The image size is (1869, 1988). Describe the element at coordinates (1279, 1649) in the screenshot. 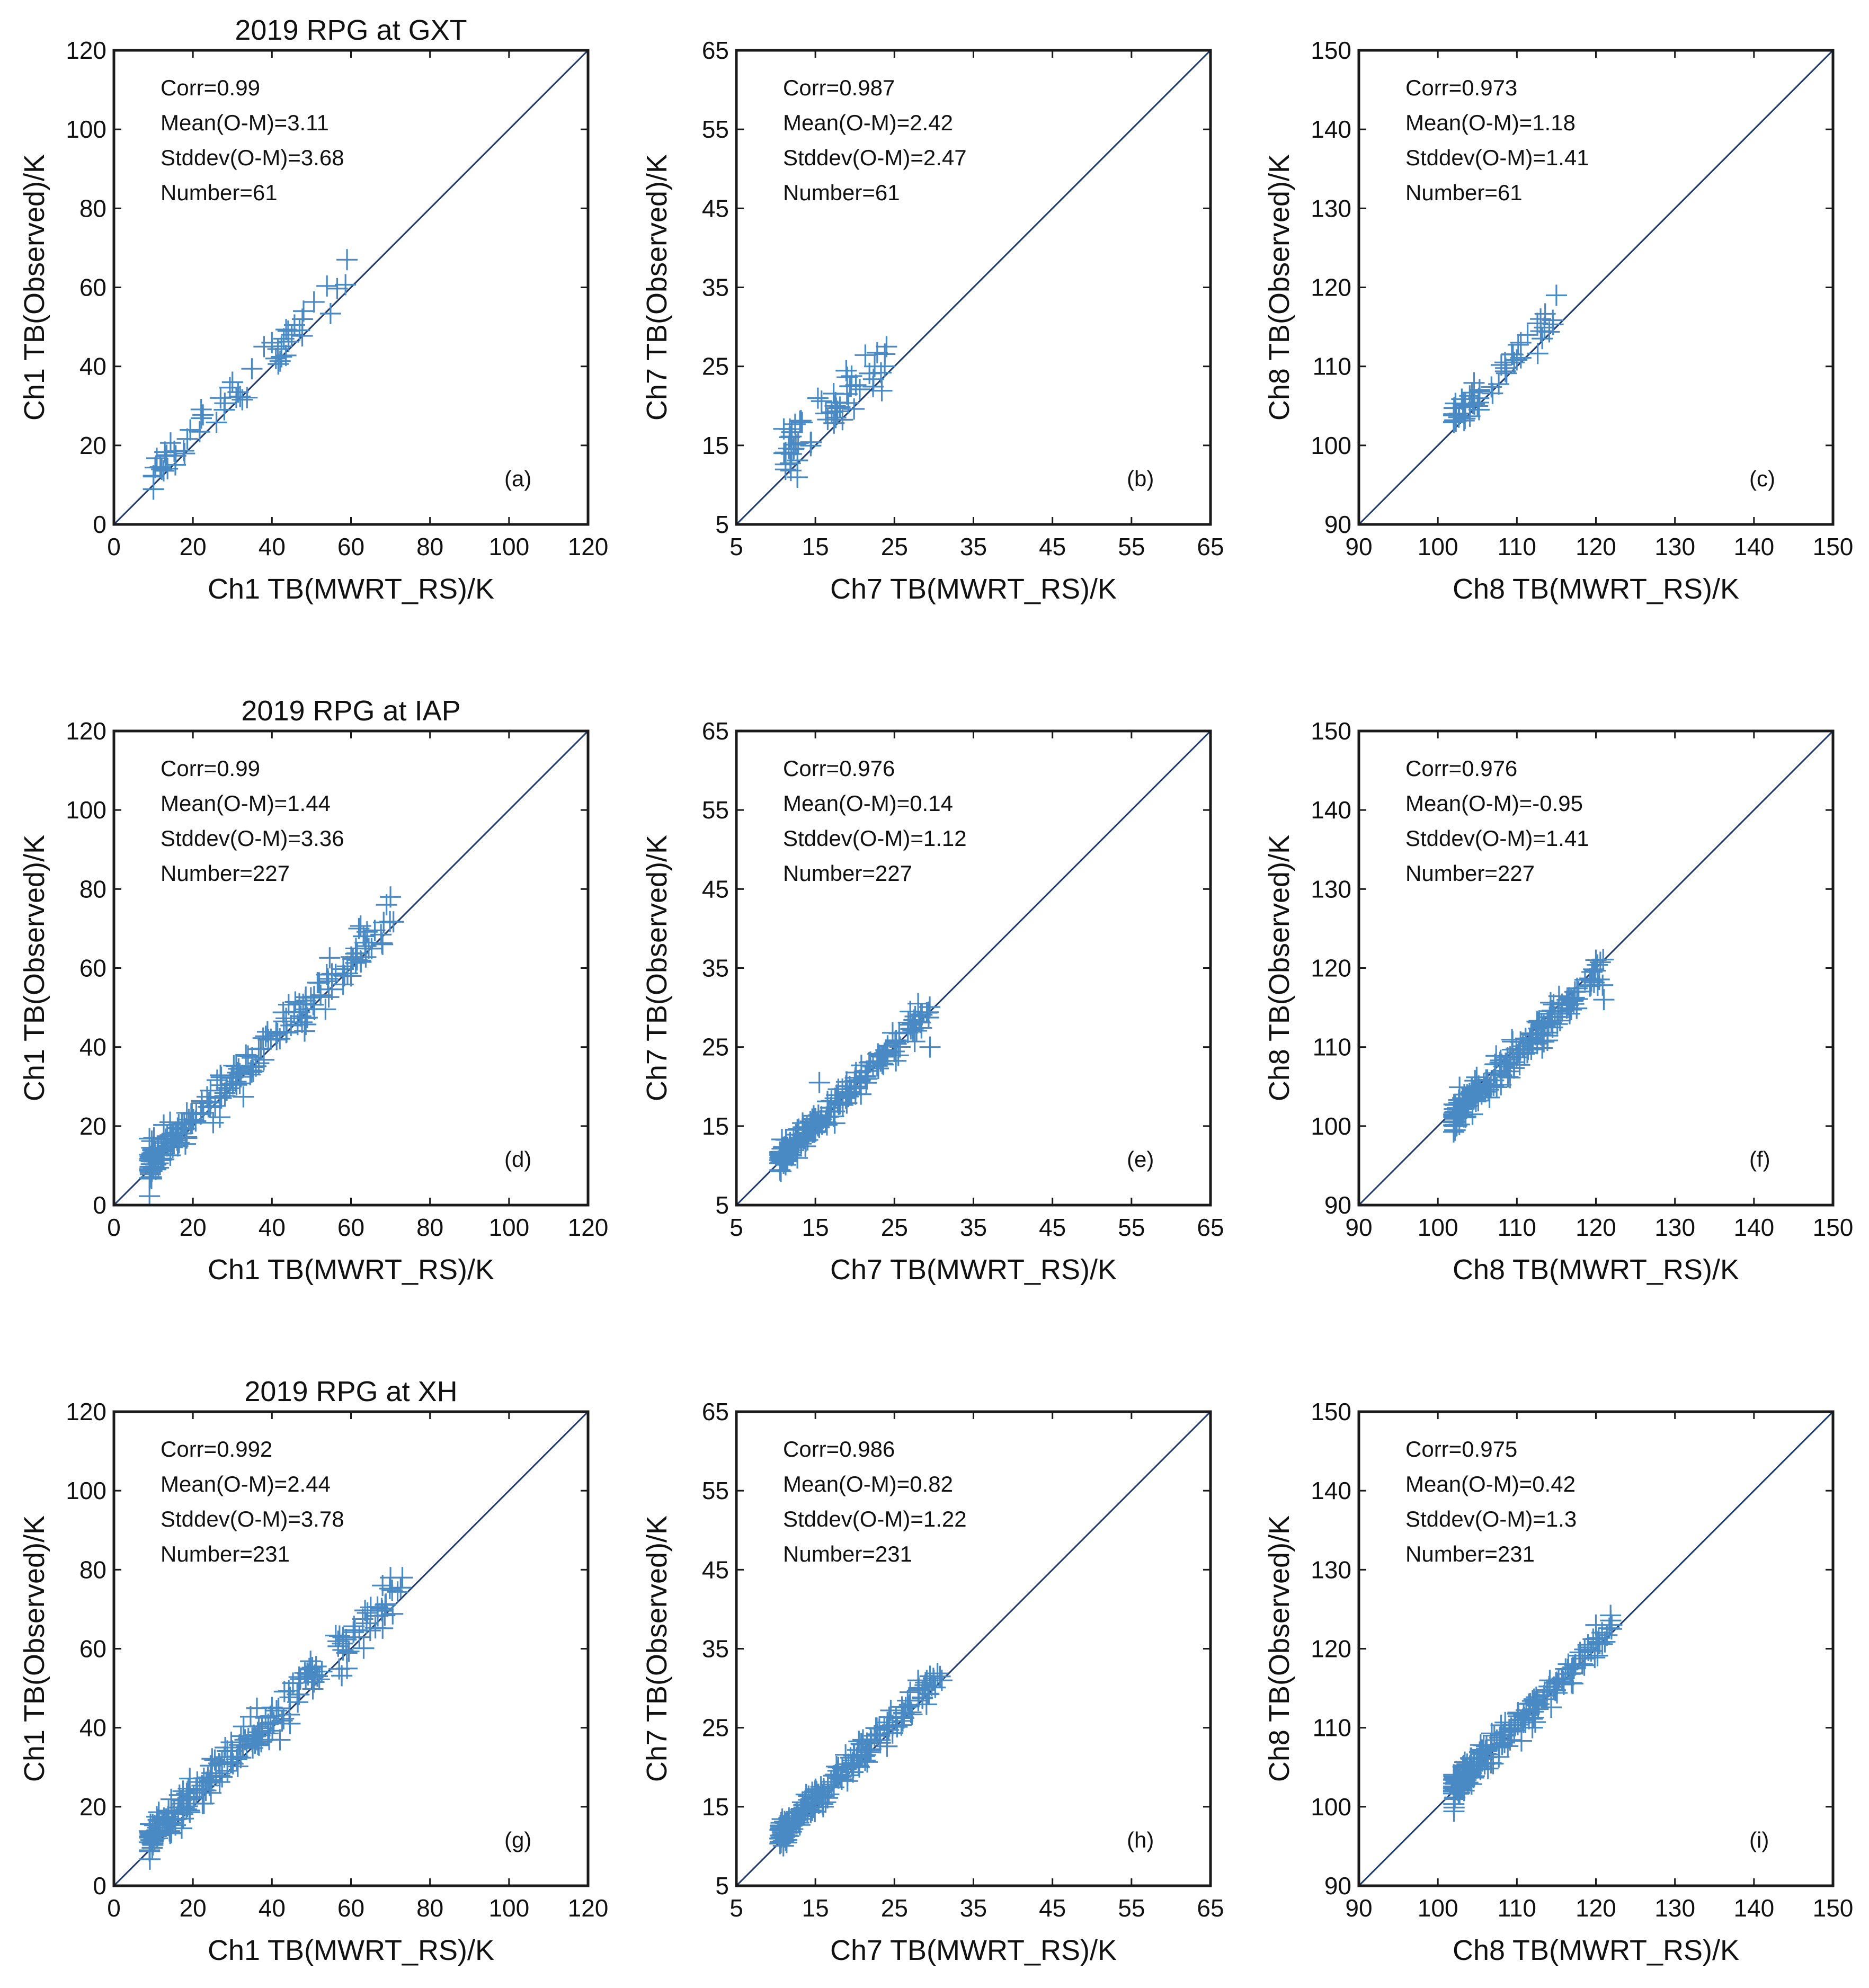

I see `y-axis-label: Ch8 TB(Observed)/K` at that location.